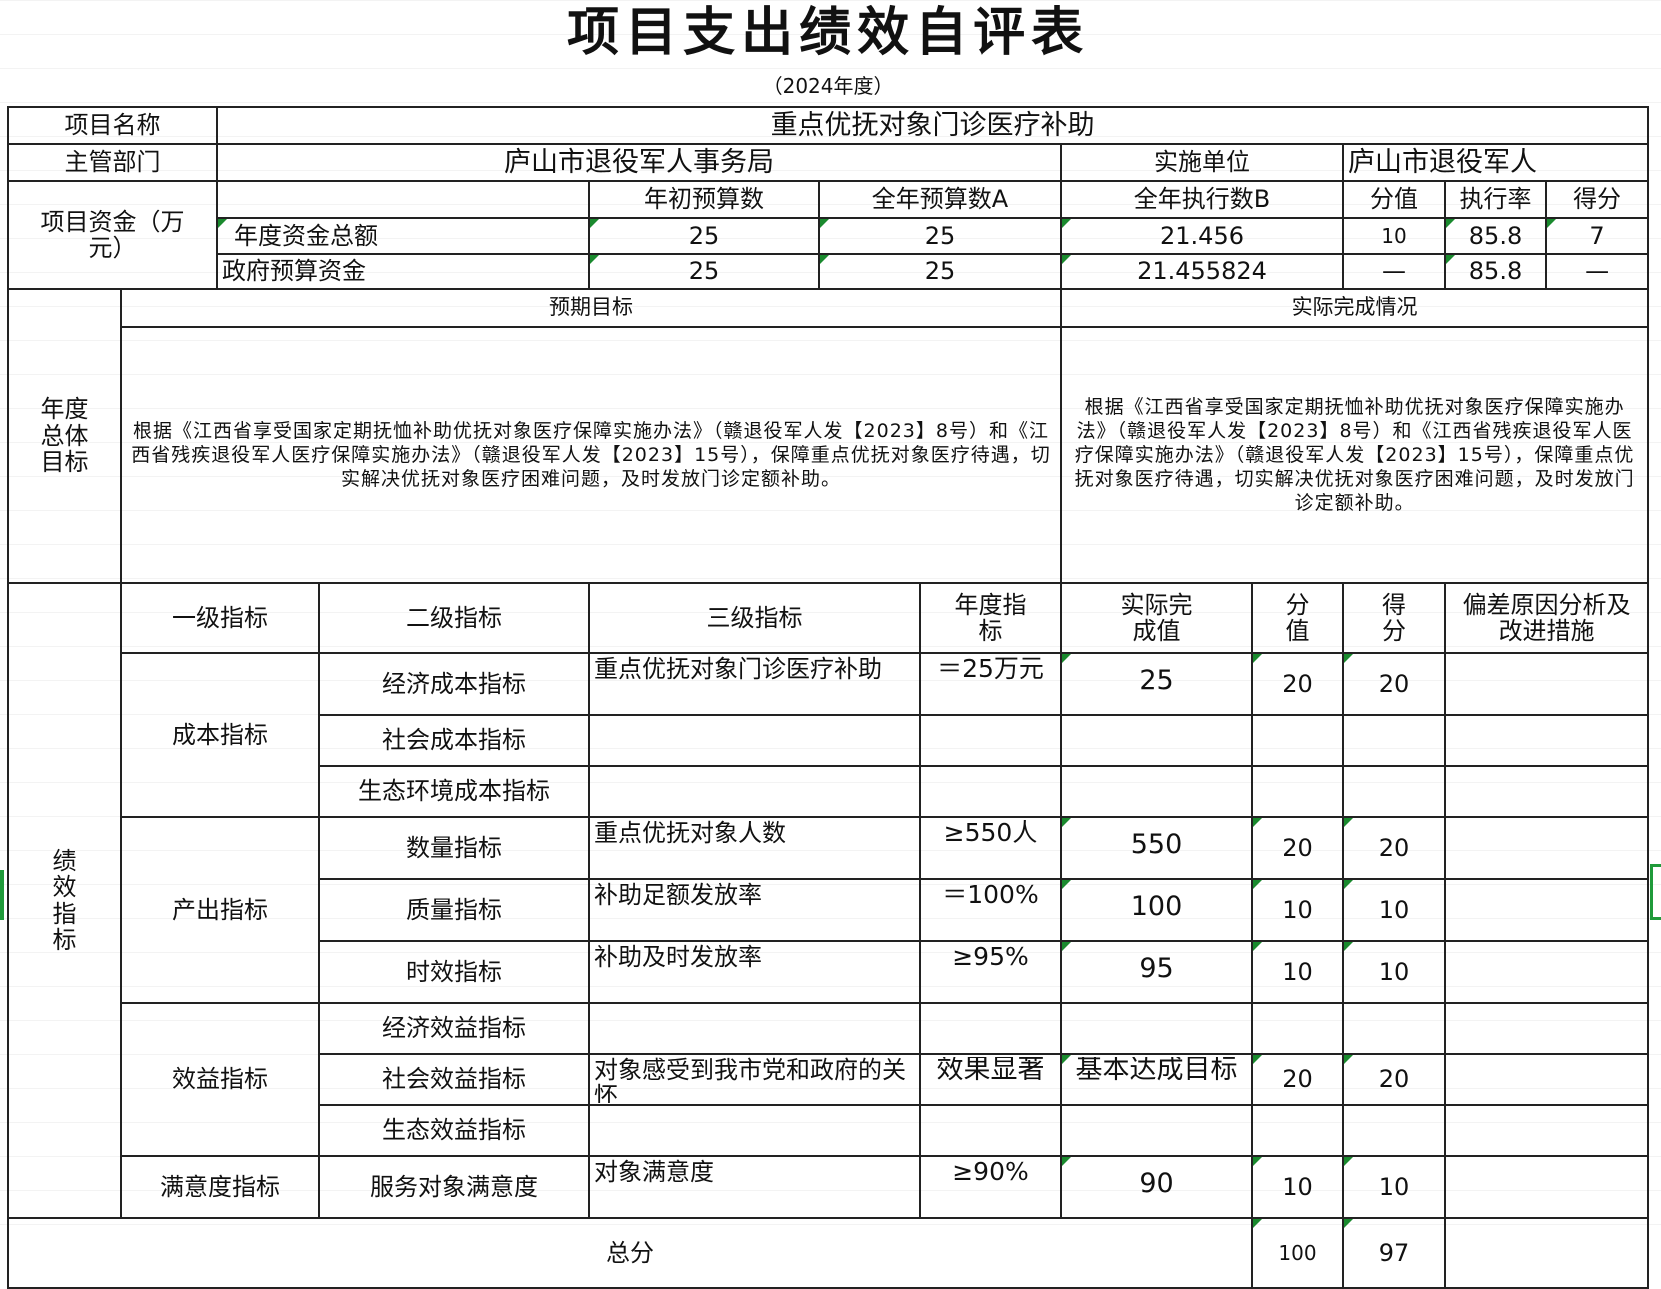 The image size is (1661, 1289). I want to click on kpi-header: 偏差原因分析及改进措施, so click(1546, 618).